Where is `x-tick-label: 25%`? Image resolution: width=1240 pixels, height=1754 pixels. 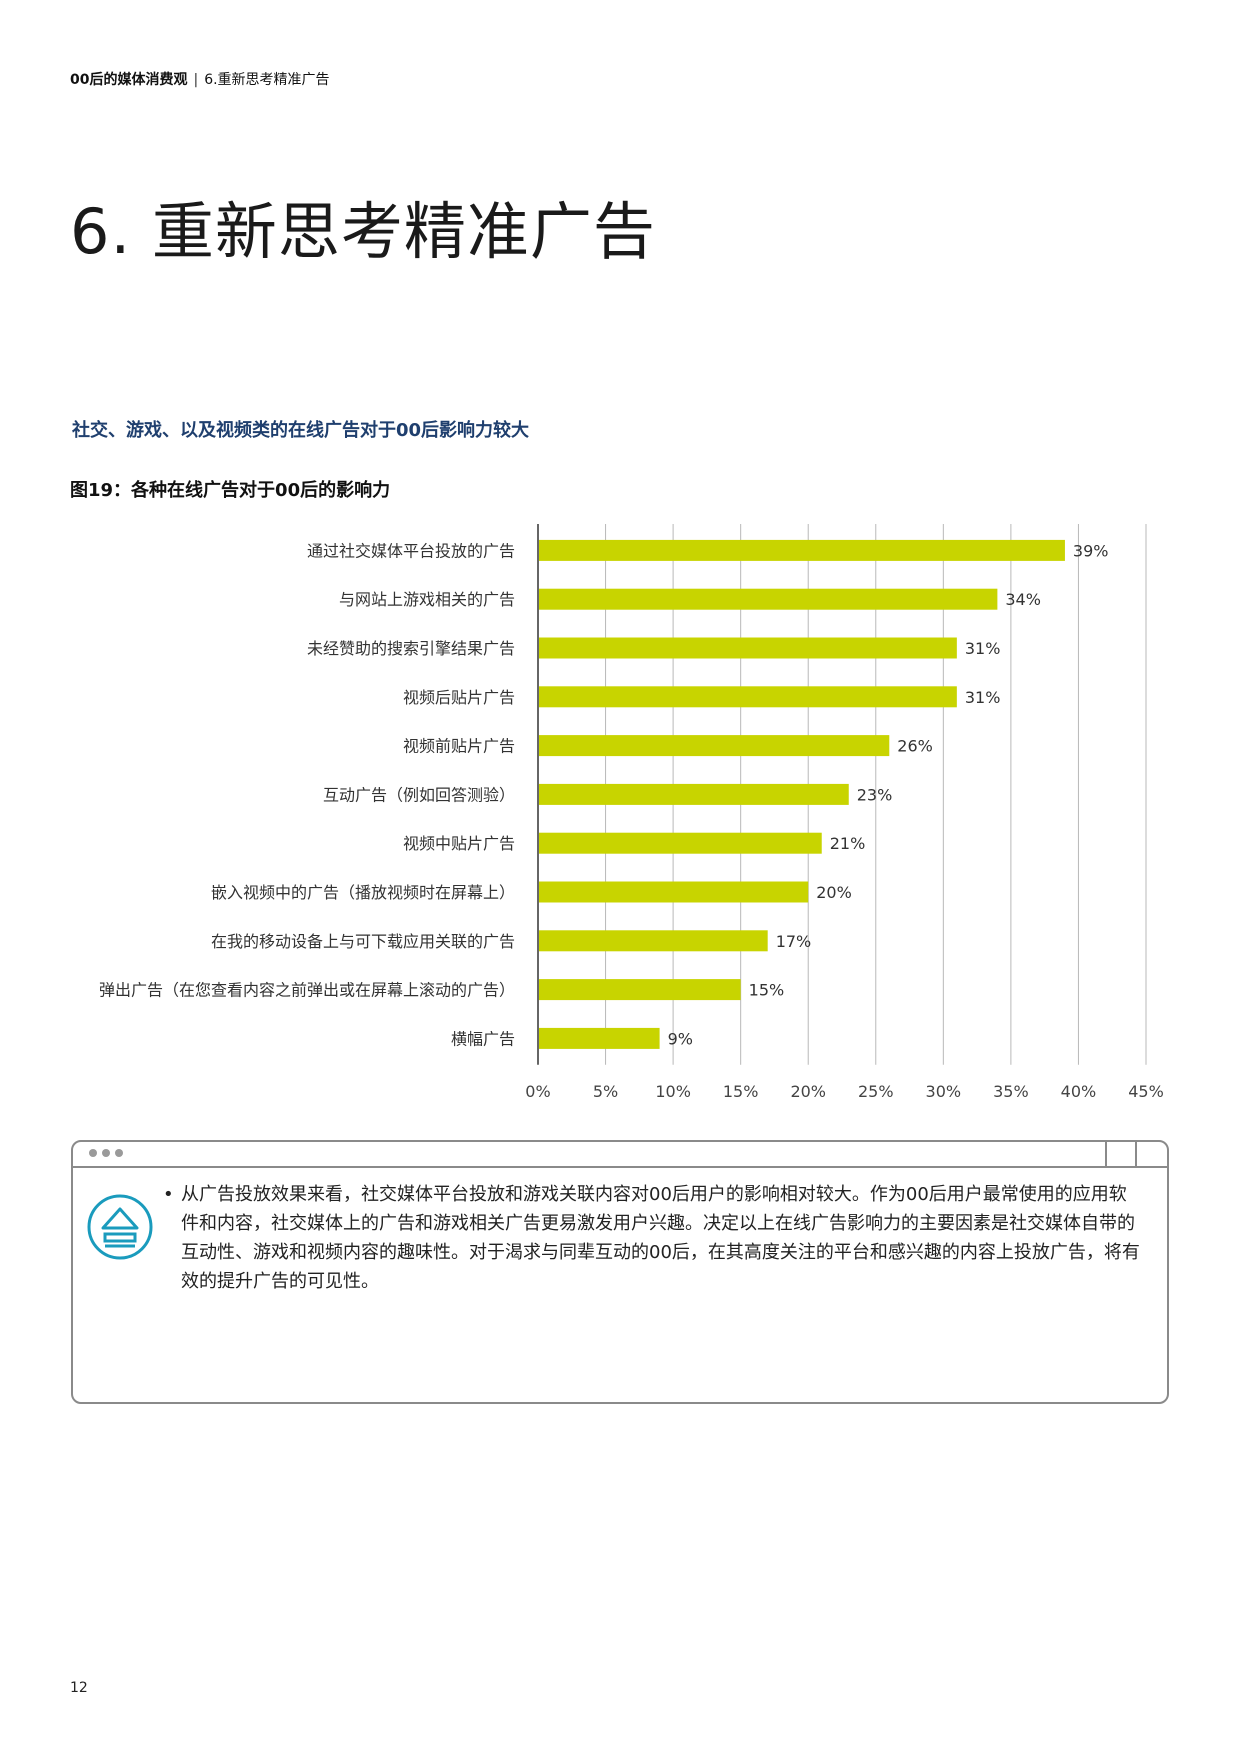
x-tick-label: 25% is located at coordinates (876, 1091).